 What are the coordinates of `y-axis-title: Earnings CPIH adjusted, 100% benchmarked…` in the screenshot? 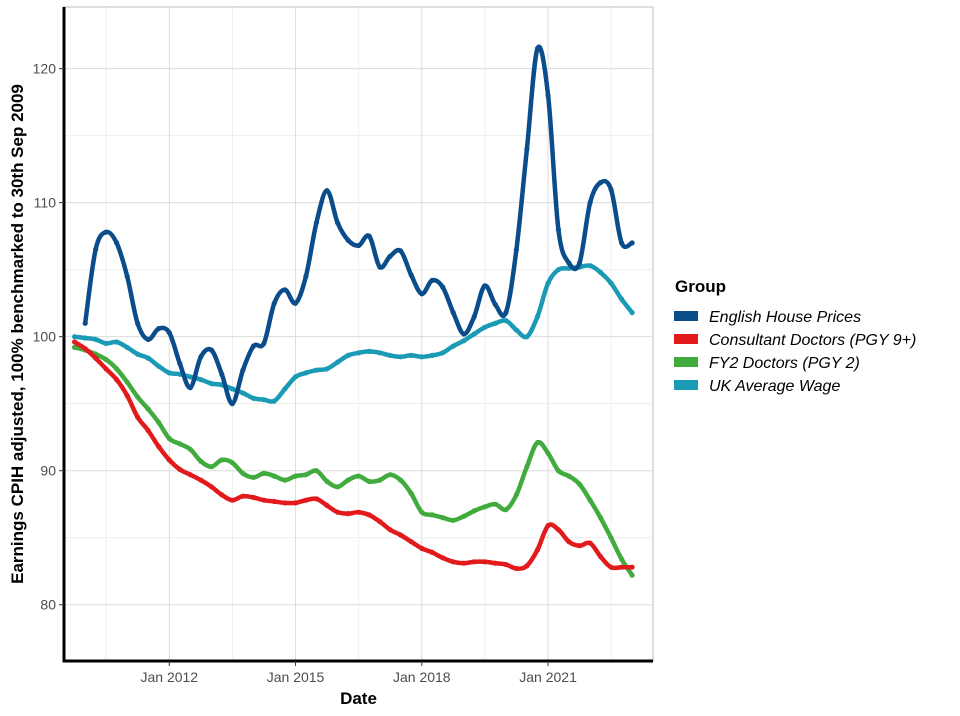 It's located at (17, 334).